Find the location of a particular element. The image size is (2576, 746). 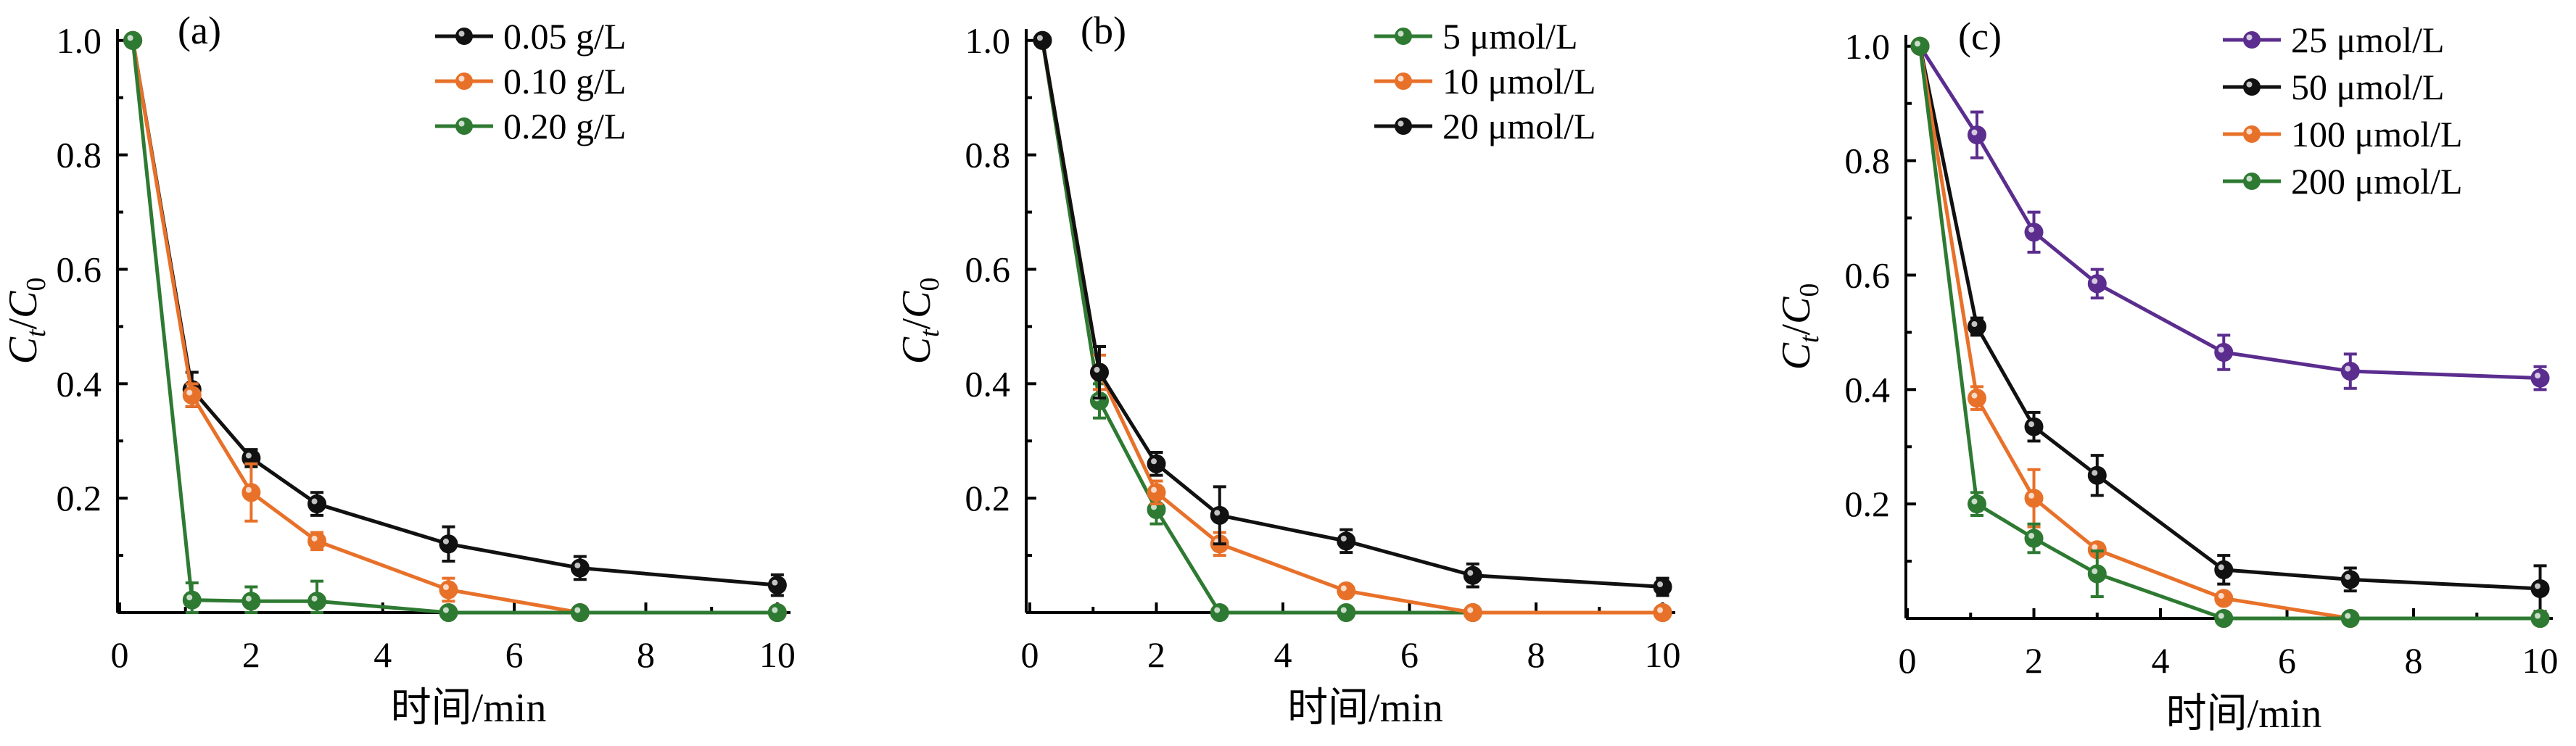

x-tick-label: 0 is located at coordinates (120, 654).